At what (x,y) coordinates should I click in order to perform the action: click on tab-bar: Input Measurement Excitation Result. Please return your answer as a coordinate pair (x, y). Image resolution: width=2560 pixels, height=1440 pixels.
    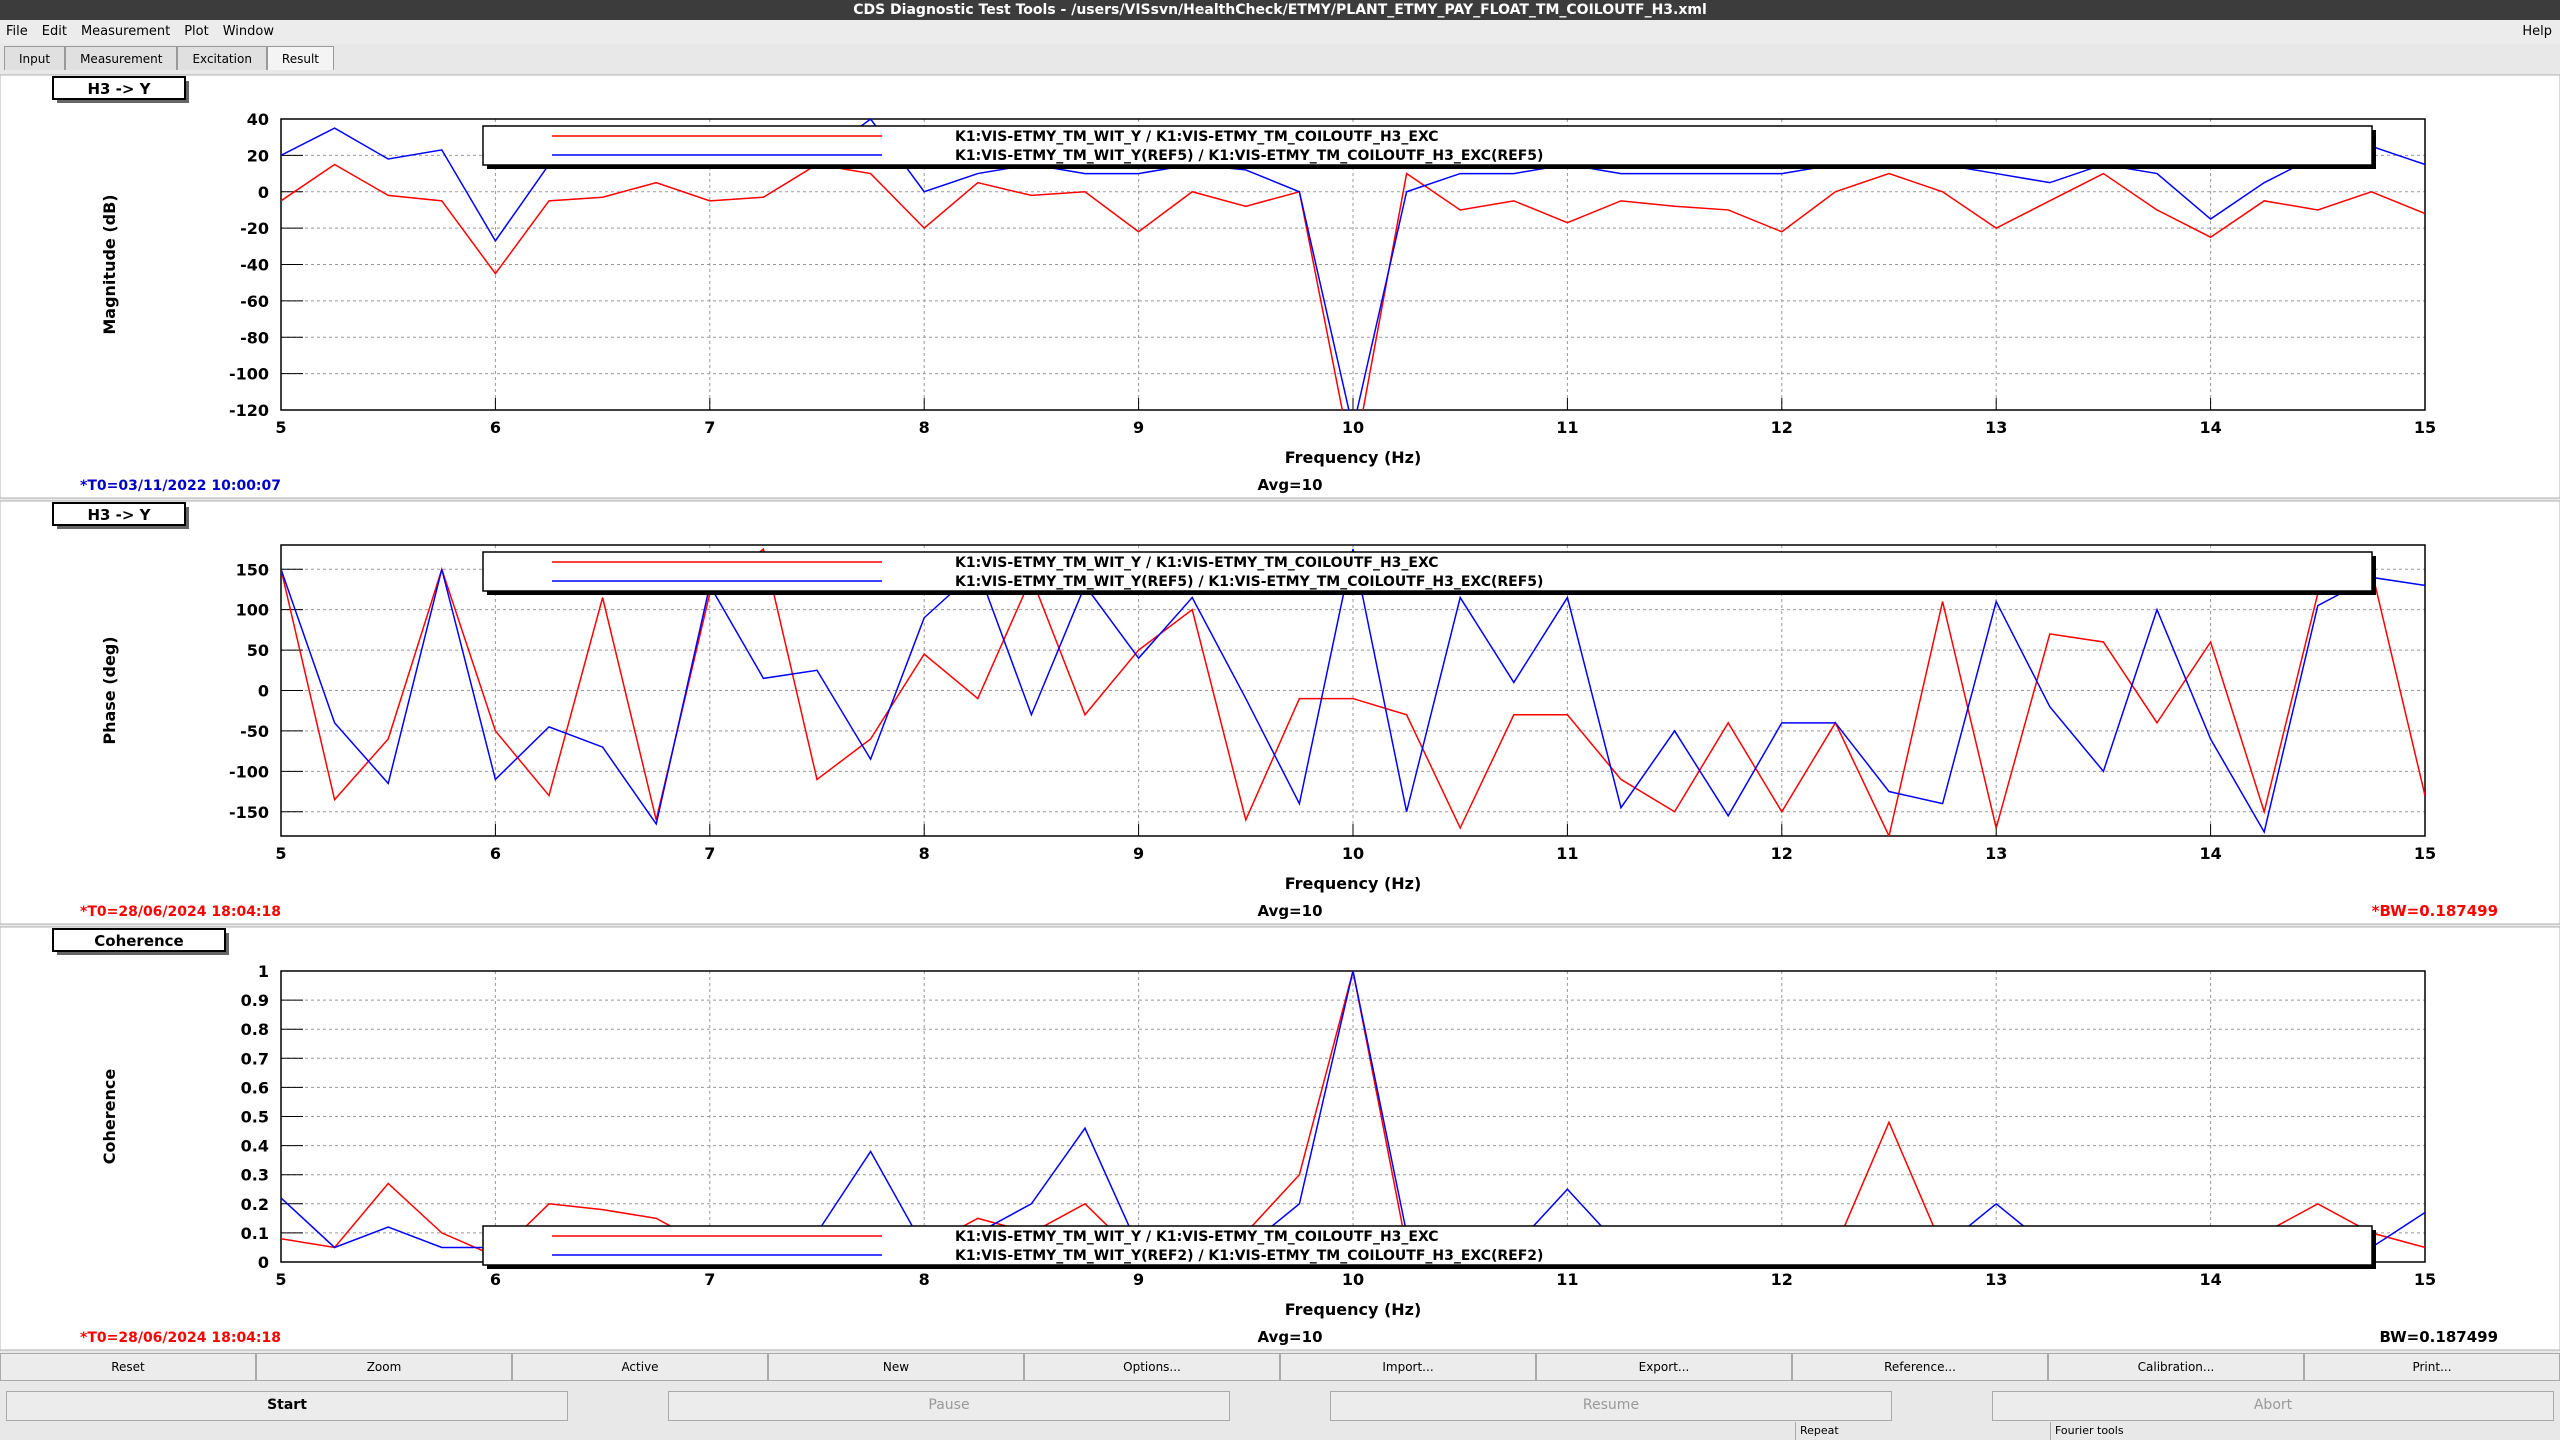
    Looking at the image, I should click on (169, 58).